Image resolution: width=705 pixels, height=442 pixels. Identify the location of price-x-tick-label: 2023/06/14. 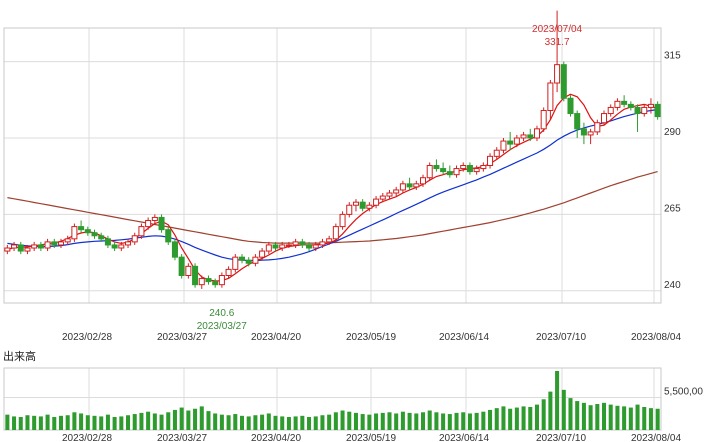
(464, 337).